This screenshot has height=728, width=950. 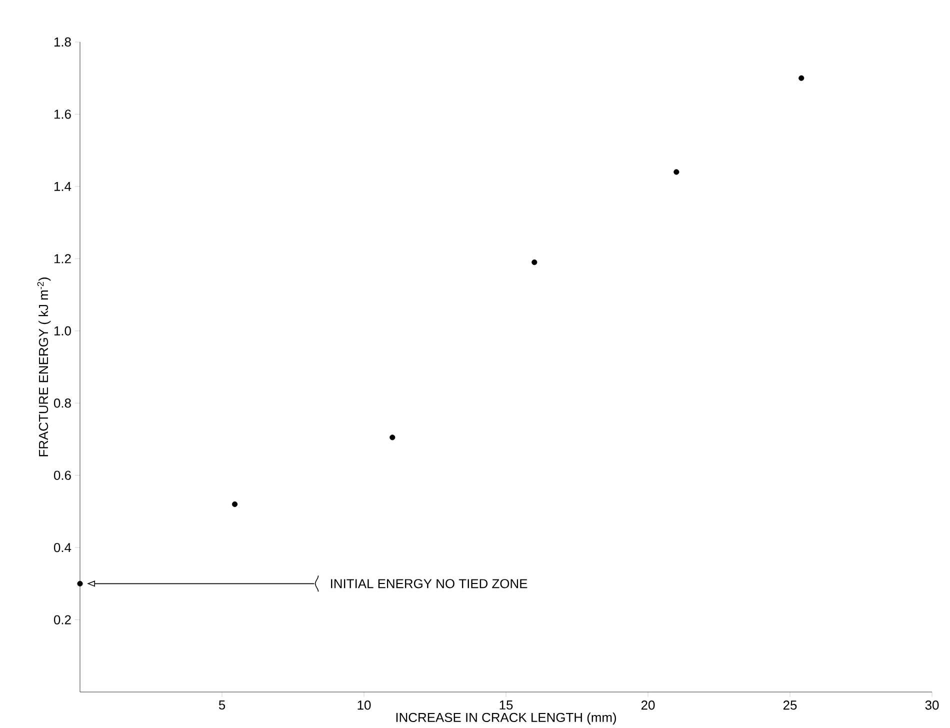 What do you see at coordinates (222, 705) in the screenshot?
I see `x-tick-label: 5` at bounding box center [222, 705].